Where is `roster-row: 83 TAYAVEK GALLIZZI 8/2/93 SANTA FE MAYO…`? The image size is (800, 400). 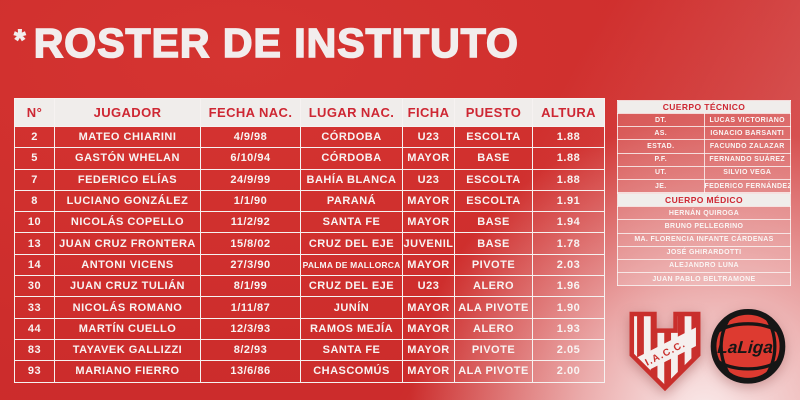 roster-row: 83 TAYAVEK GALLIZZI 8/2/93 SANTA FE MAYO… is located at coordinates (309, 350).